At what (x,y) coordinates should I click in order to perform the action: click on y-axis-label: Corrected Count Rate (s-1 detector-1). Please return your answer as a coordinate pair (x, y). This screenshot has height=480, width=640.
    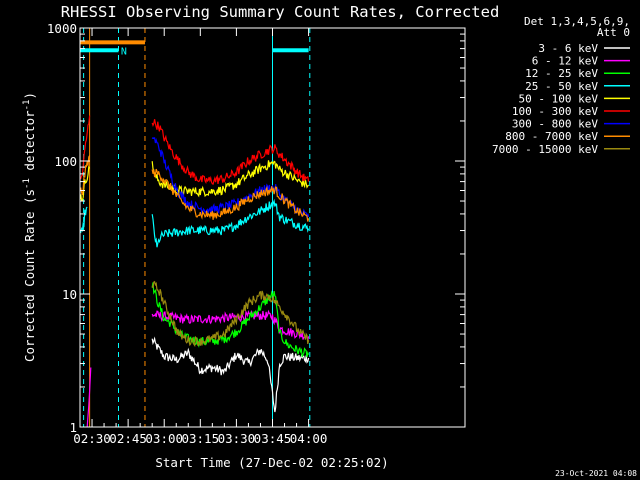
    Looking at the image, I should click on (29, 227).